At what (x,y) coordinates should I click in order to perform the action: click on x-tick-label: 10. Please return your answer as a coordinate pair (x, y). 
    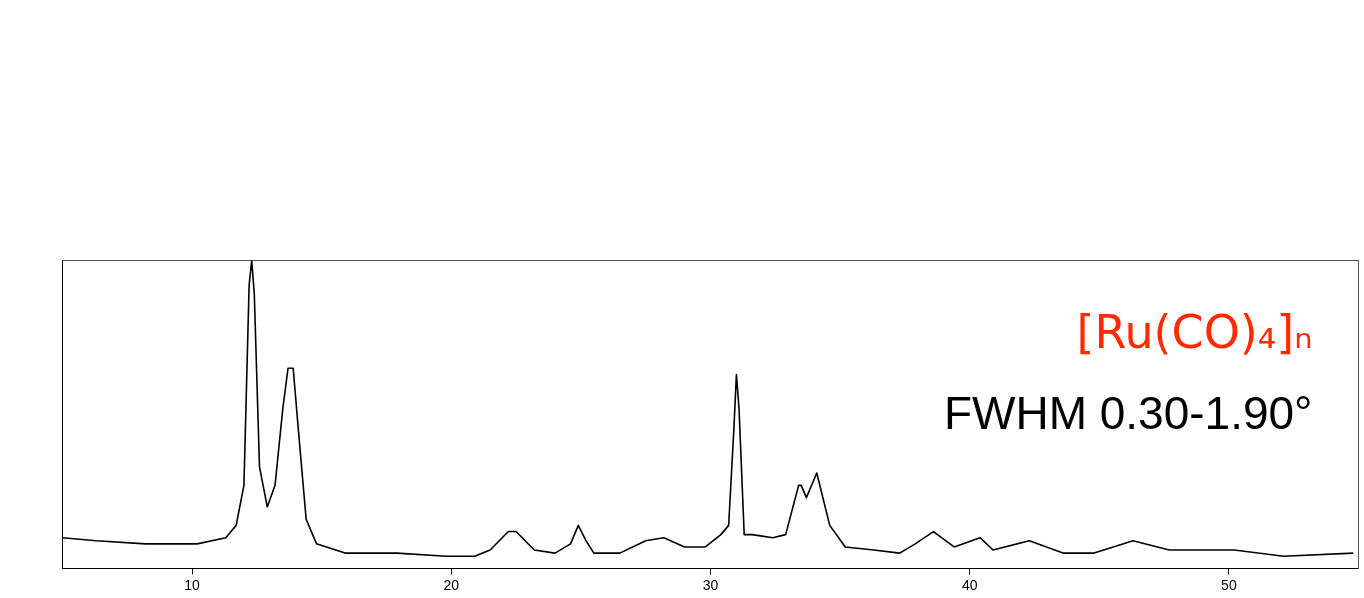
    Looking at the image, I should click on (192, 584).